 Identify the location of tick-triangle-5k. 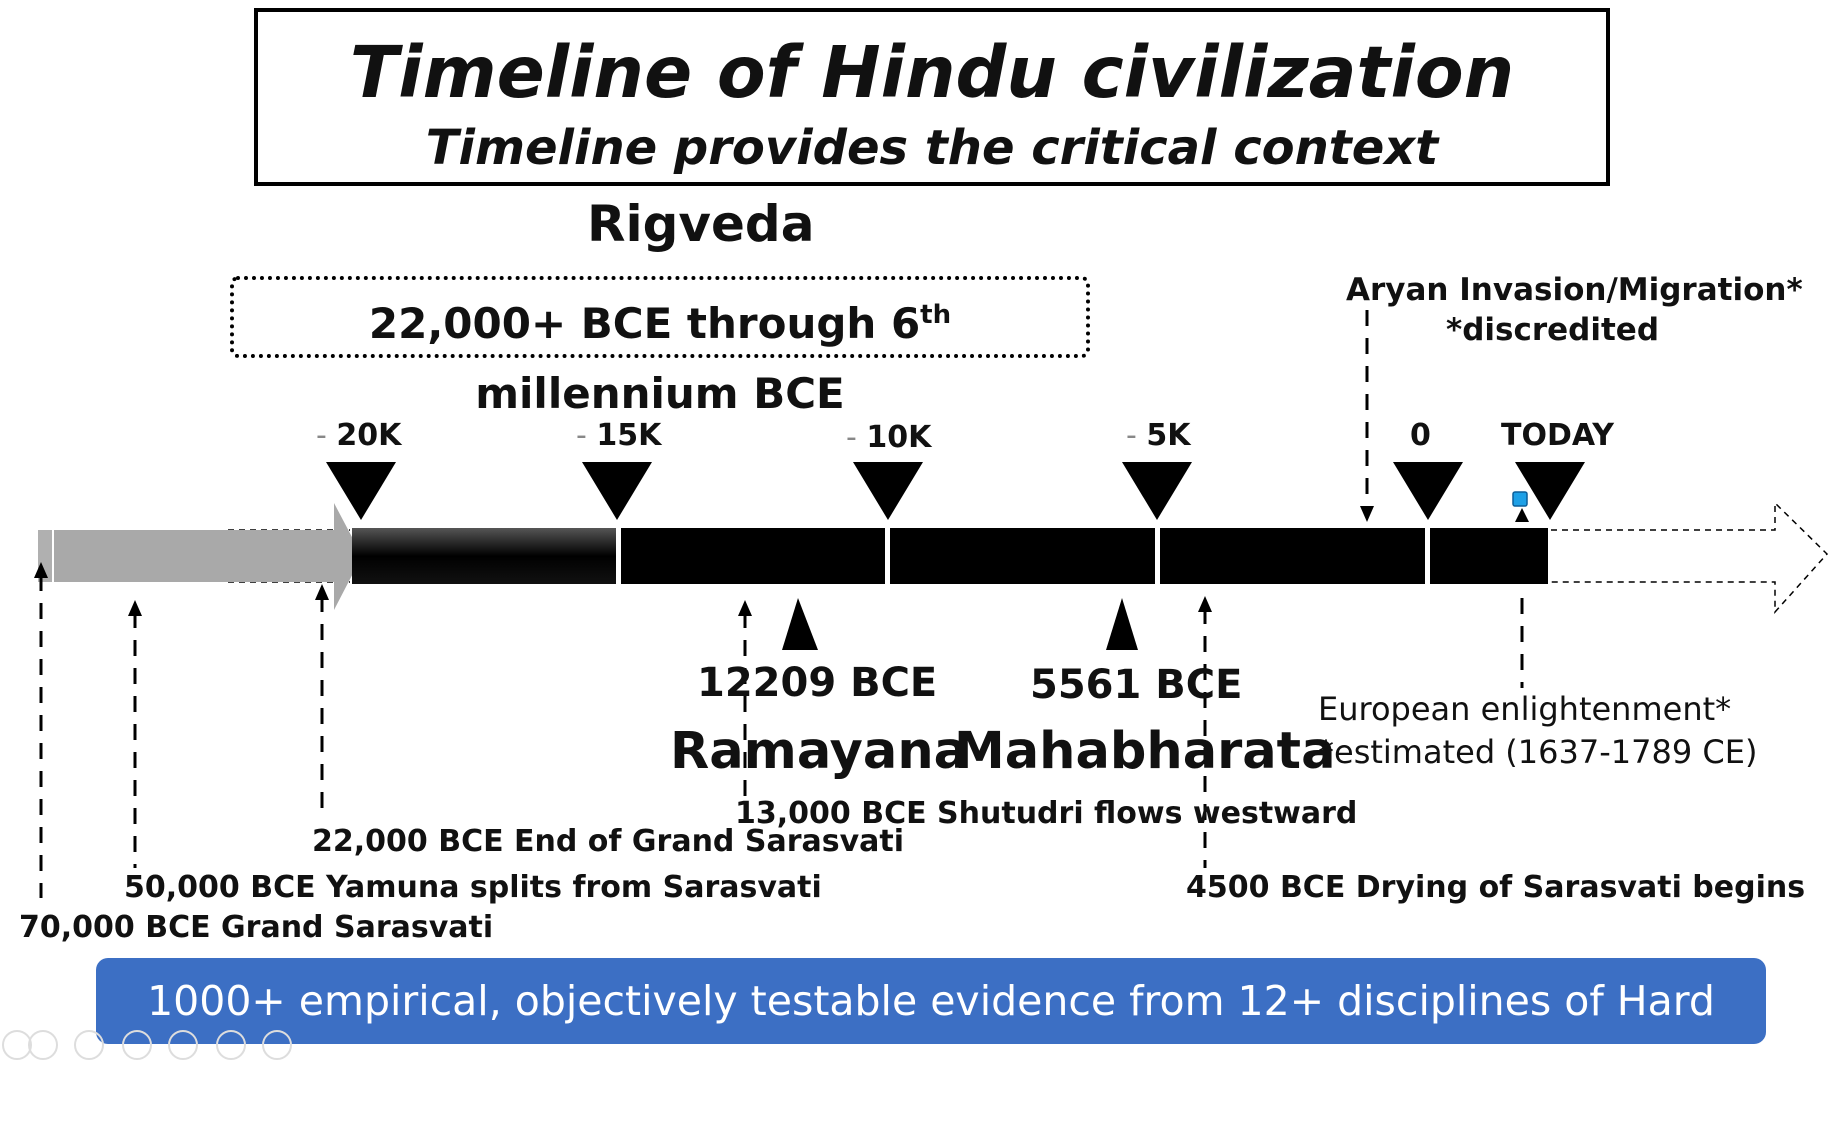
(1157, 491).